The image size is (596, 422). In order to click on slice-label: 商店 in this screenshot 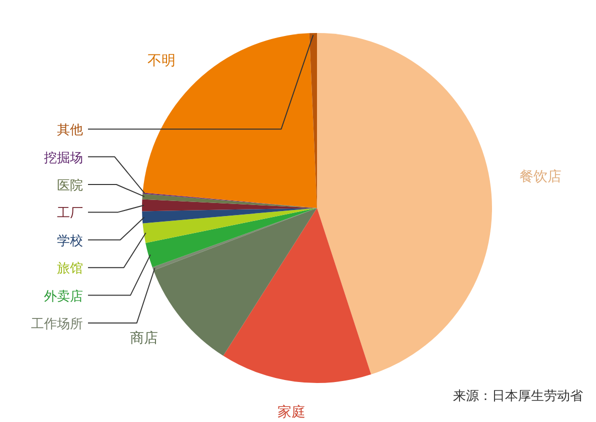, I will do `click(144, 338)`.